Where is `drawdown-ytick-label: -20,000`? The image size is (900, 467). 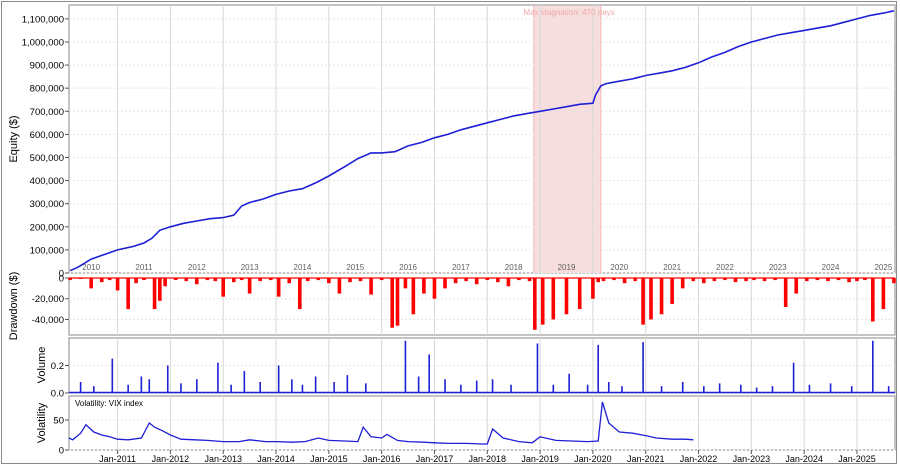 drawdown-ytick-label: -20,000 is located at coordinates (48, 299).